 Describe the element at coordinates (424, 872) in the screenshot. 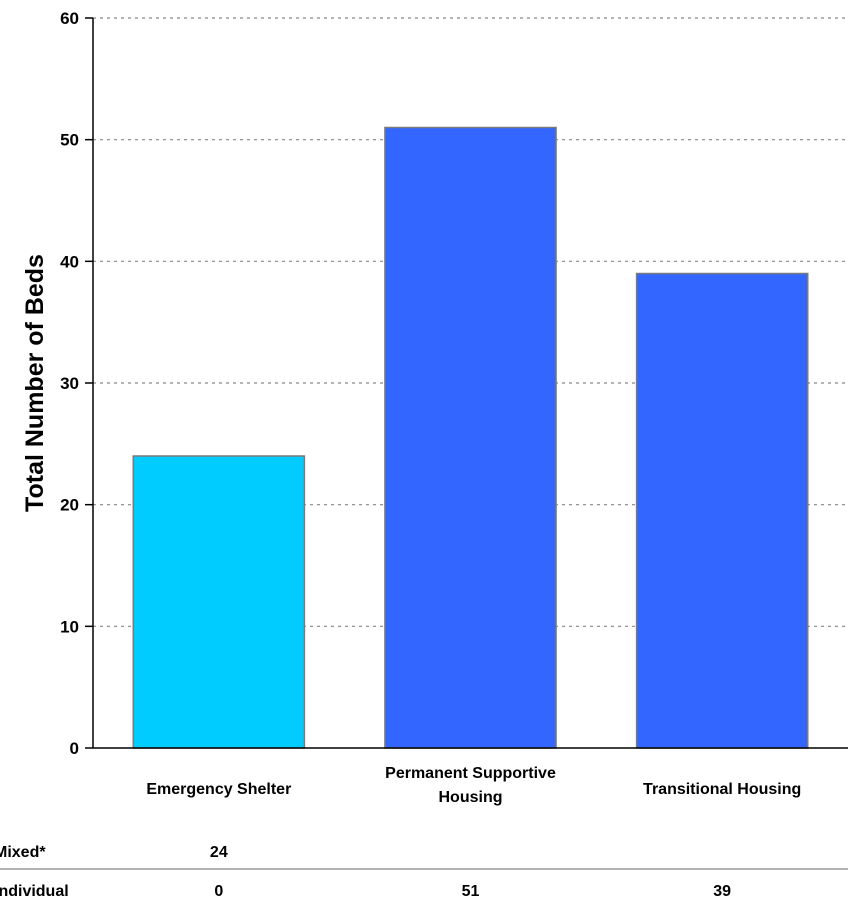

I see `data-table: Mixed* 24 Individual 0 51 39` at that location.